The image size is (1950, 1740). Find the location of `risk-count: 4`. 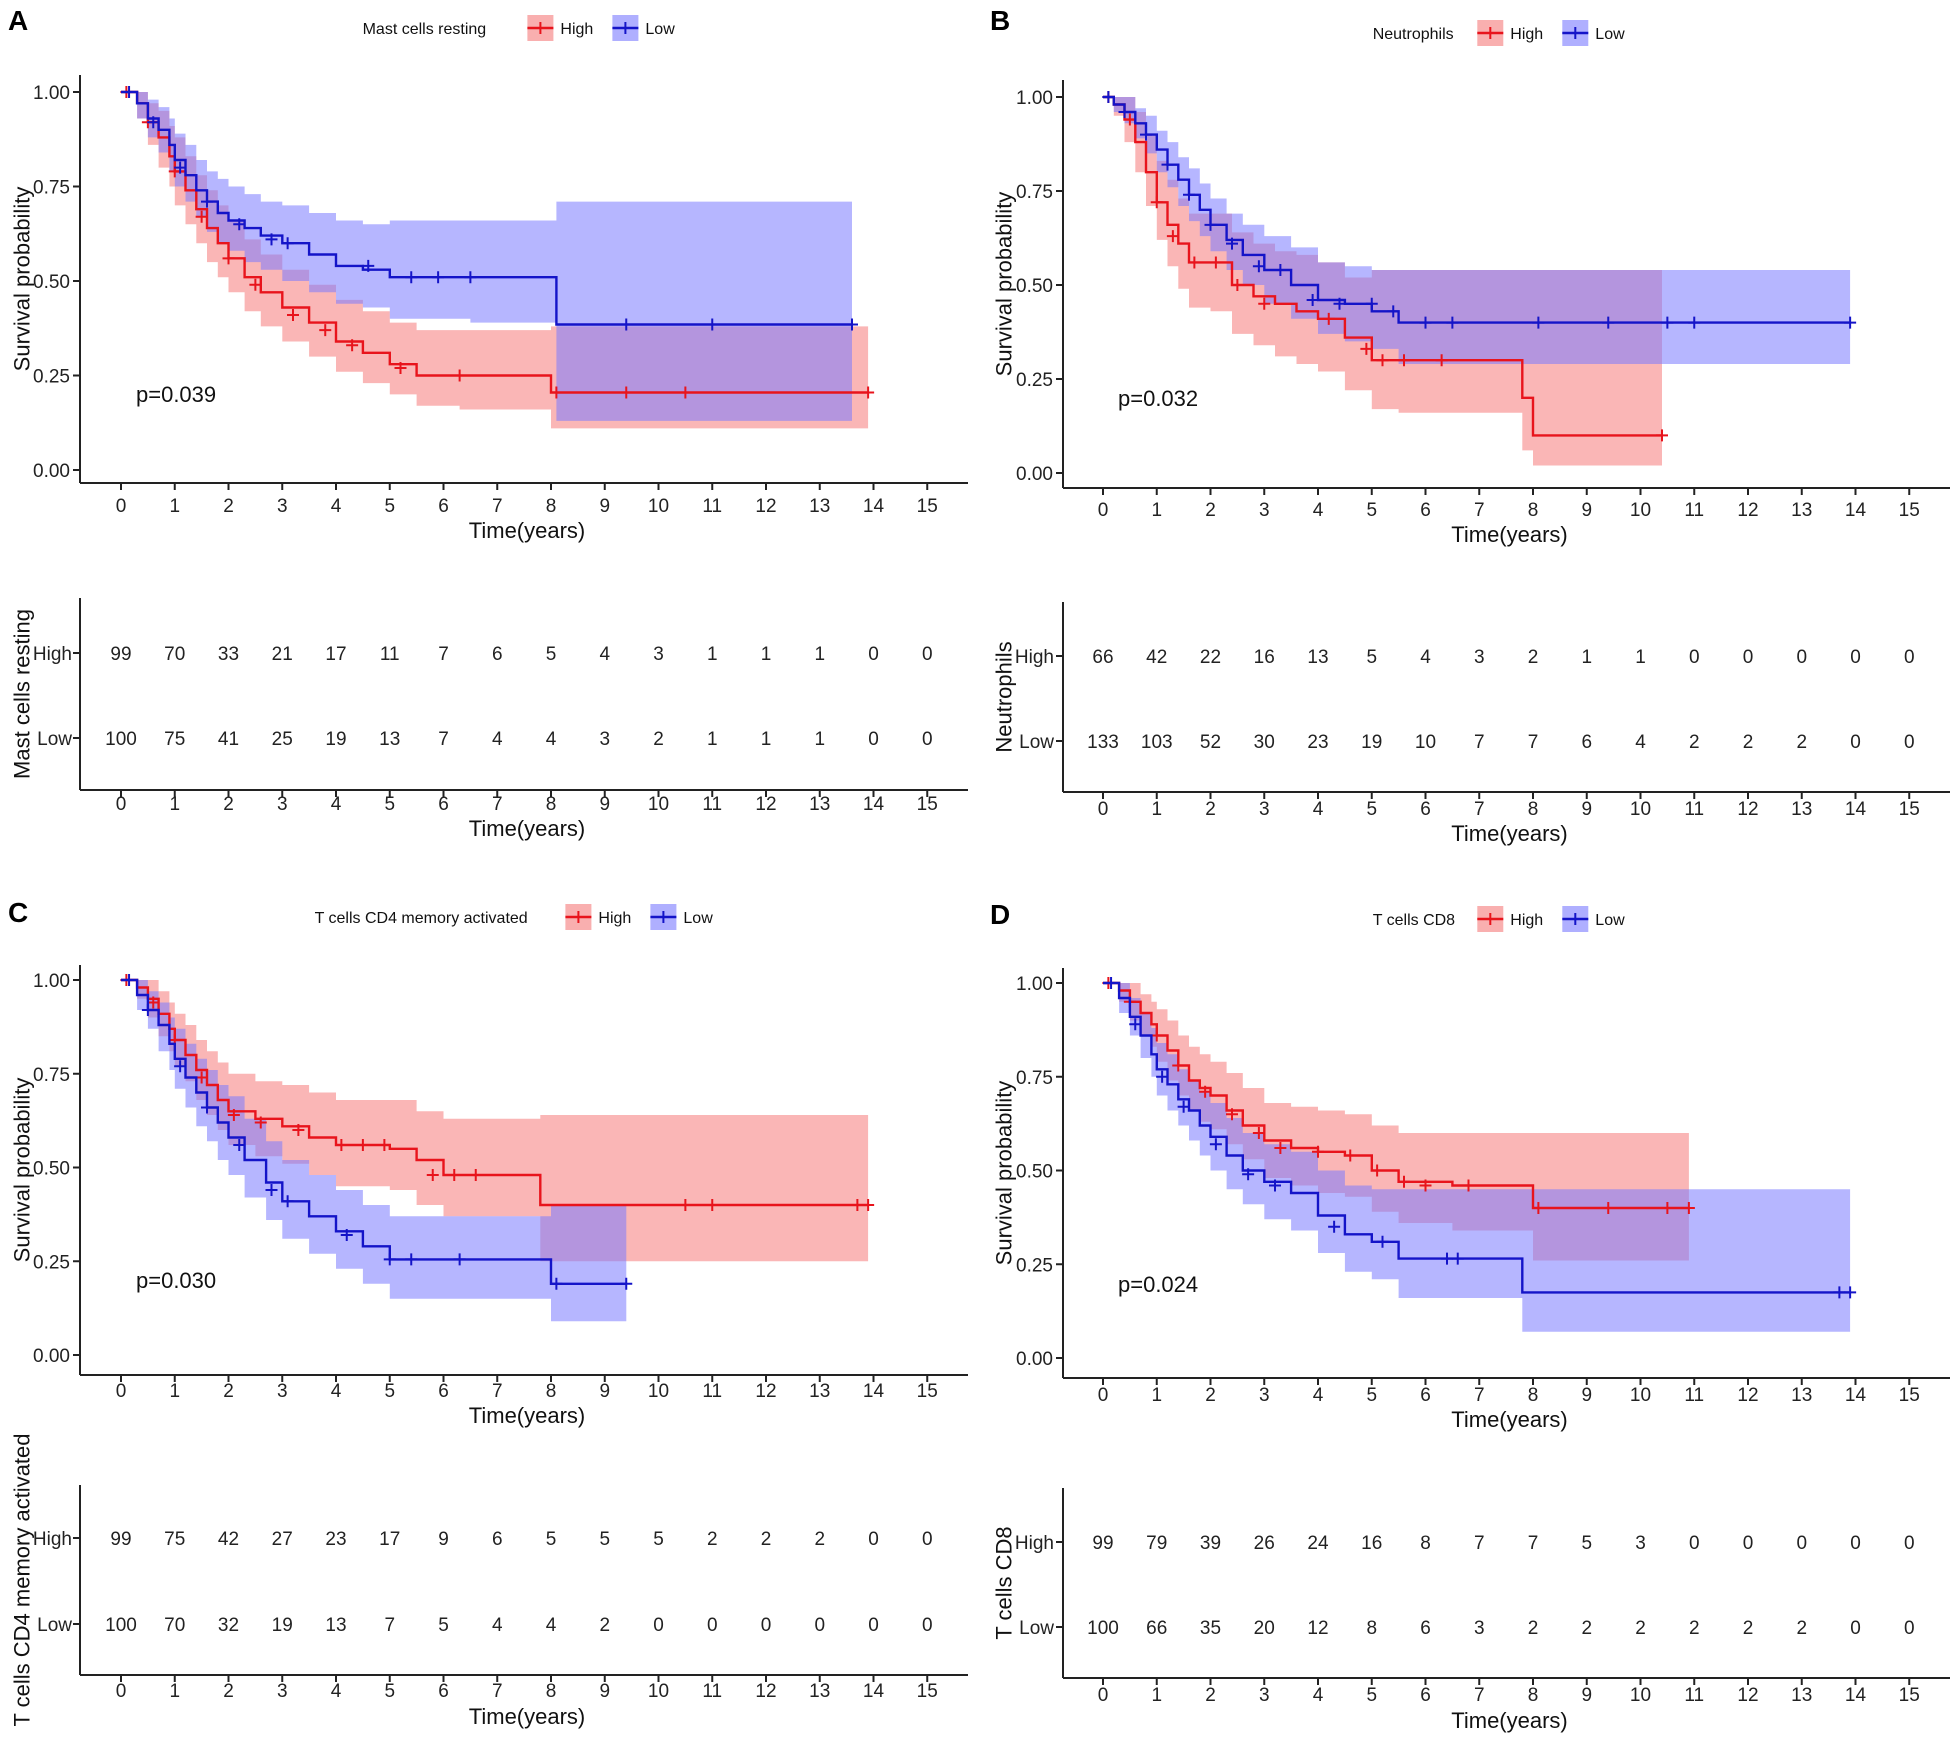

risk-count: 4 is located at coordinates (1640, 742).